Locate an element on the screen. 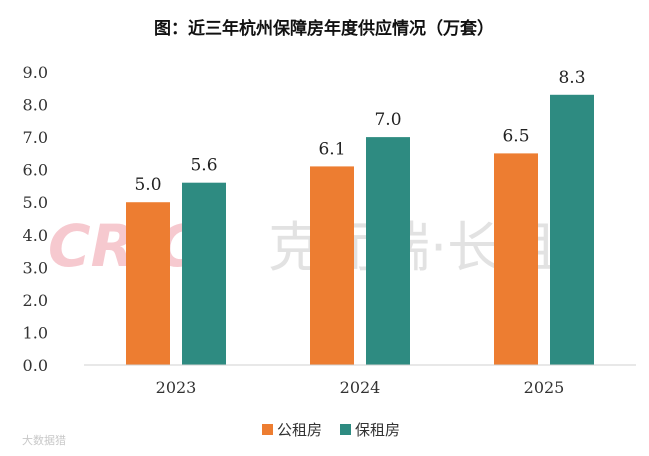 The height and width of the screenshot is (456, 649). x-tick-label: 2025 is located at coordinates (544, 387).